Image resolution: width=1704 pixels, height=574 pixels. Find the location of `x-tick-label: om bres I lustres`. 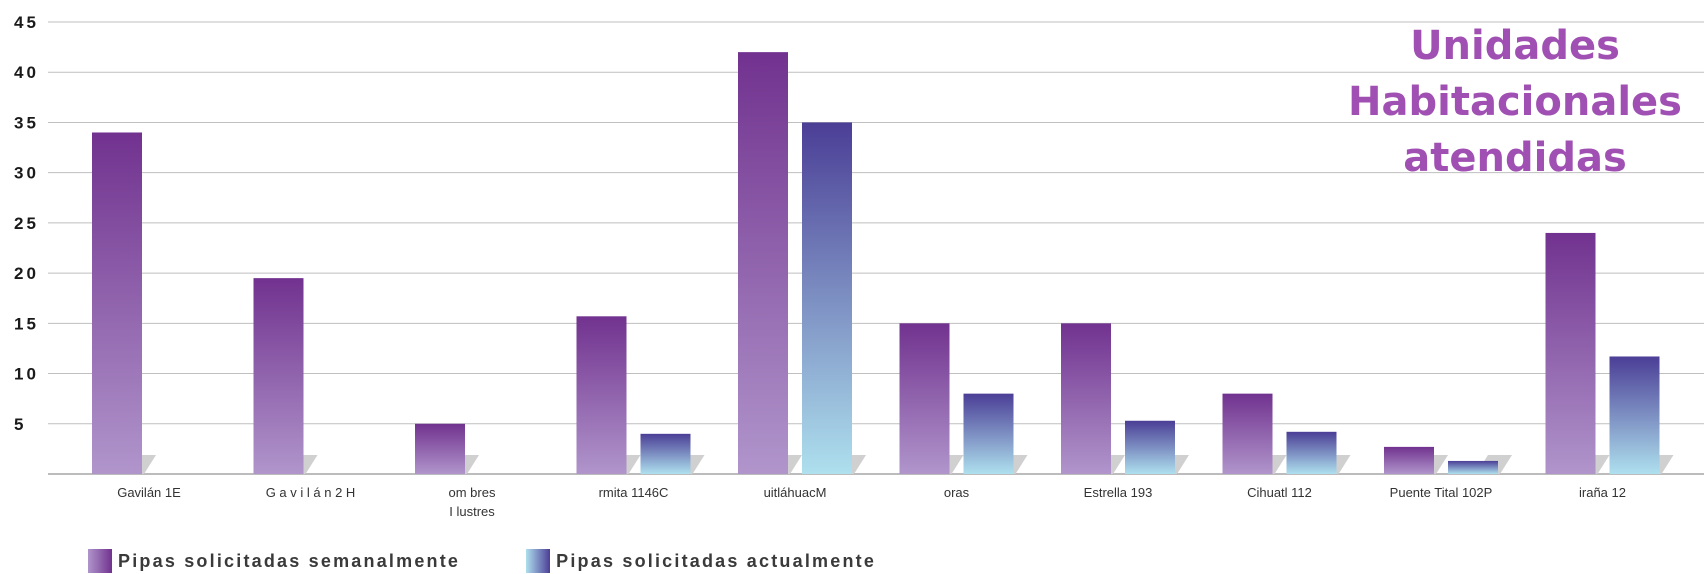

x-tick-label: om bres I lustres is located at coordinates (472, 502).